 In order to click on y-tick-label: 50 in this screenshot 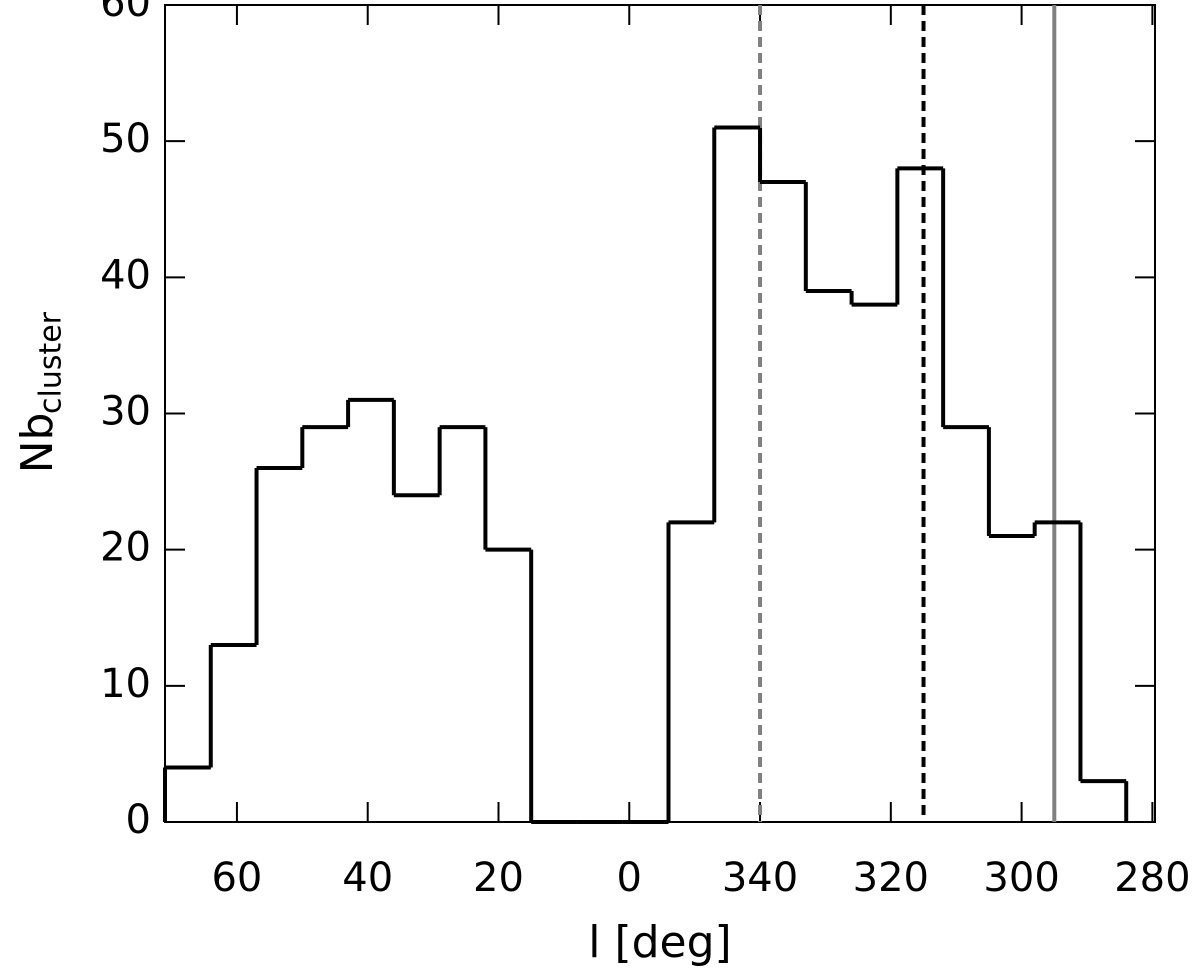, I will do `click(125, 139)`.